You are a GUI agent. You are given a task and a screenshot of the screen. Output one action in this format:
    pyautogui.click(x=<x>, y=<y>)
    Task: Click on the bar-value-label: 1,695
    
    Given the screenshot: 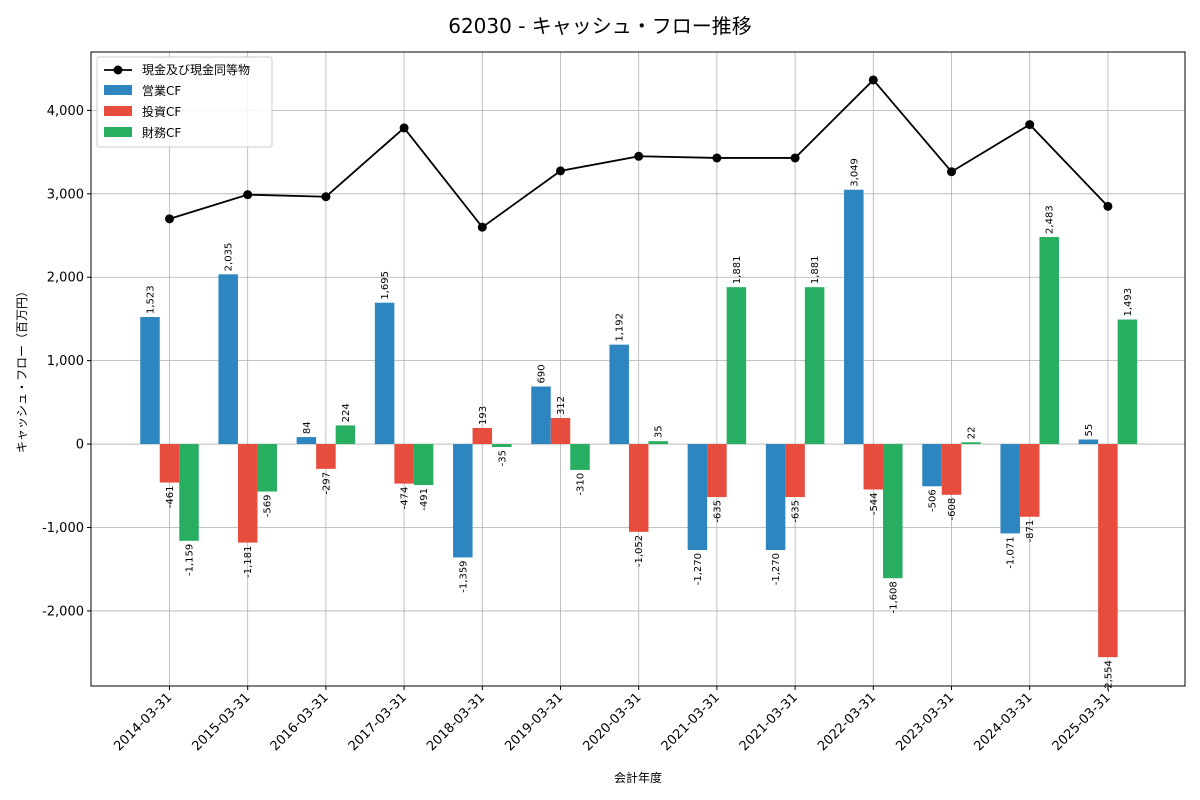 What is the action you would take?
    pyautogui.click(x=385, y=285)
    